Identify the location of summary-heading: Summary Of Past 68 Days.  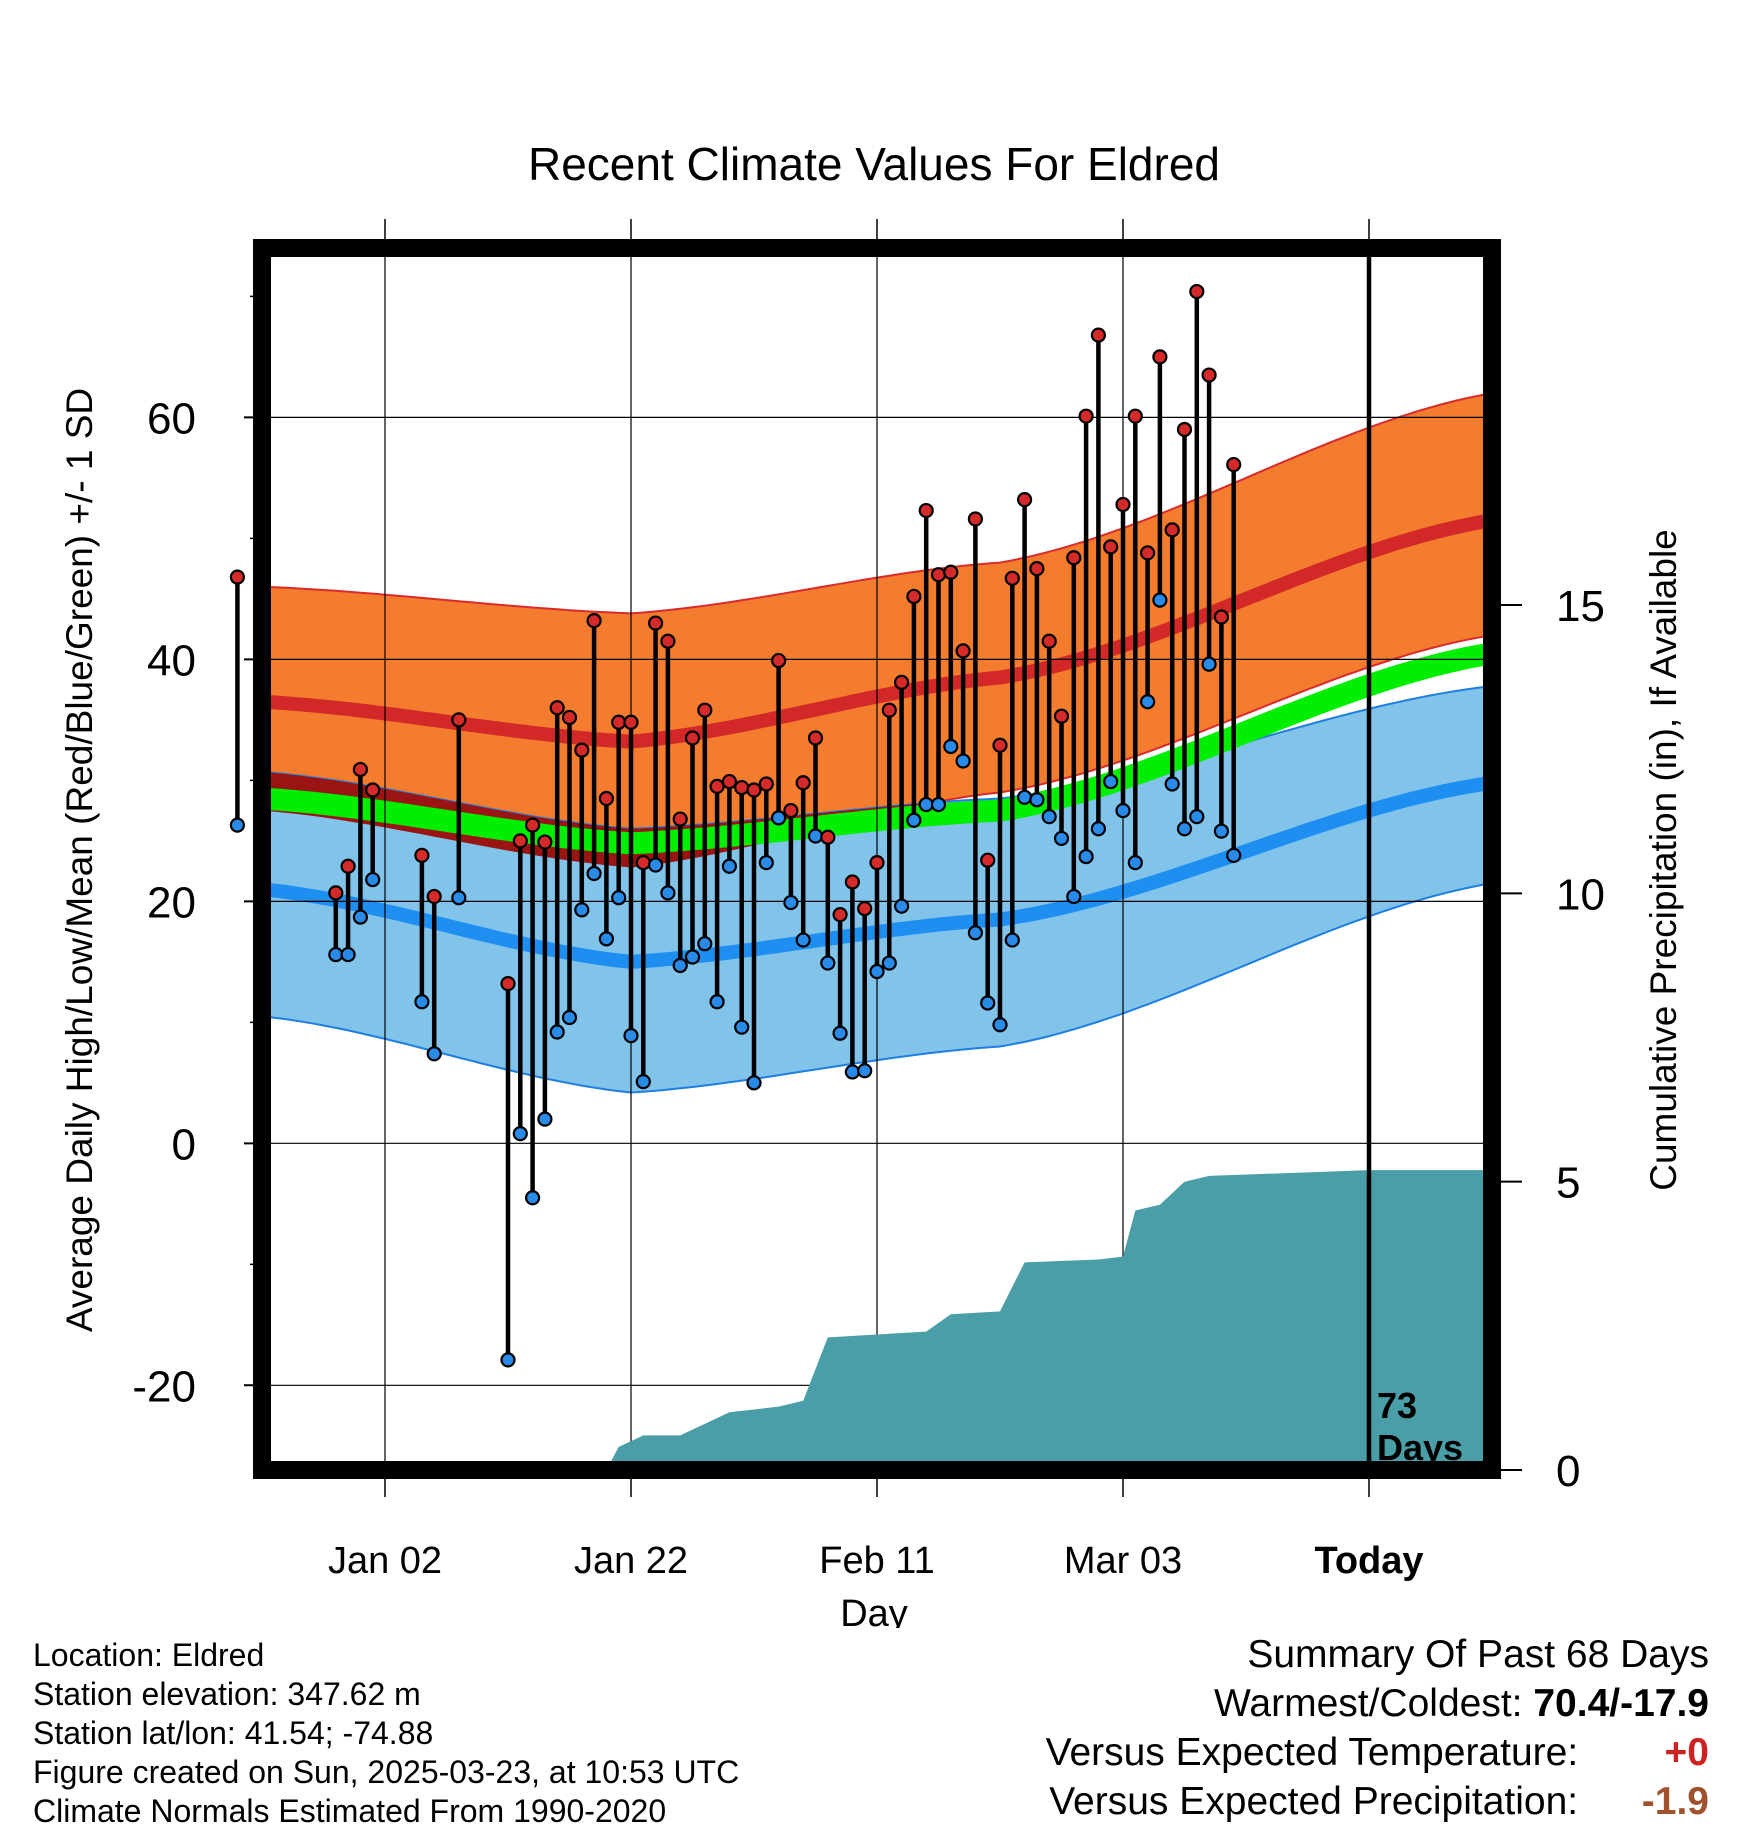
(1478, 1654).